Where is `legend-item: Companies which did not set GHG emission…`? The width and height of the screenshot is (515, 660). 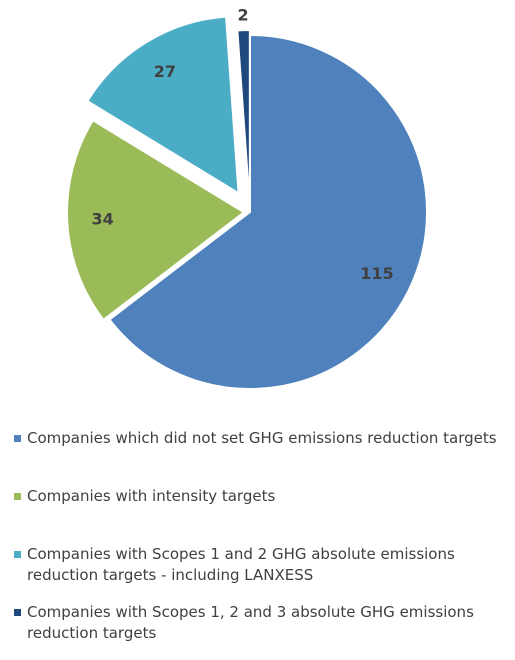
legend-item: Companies which did not set GHG emission… is located at coordinates (261, 457).